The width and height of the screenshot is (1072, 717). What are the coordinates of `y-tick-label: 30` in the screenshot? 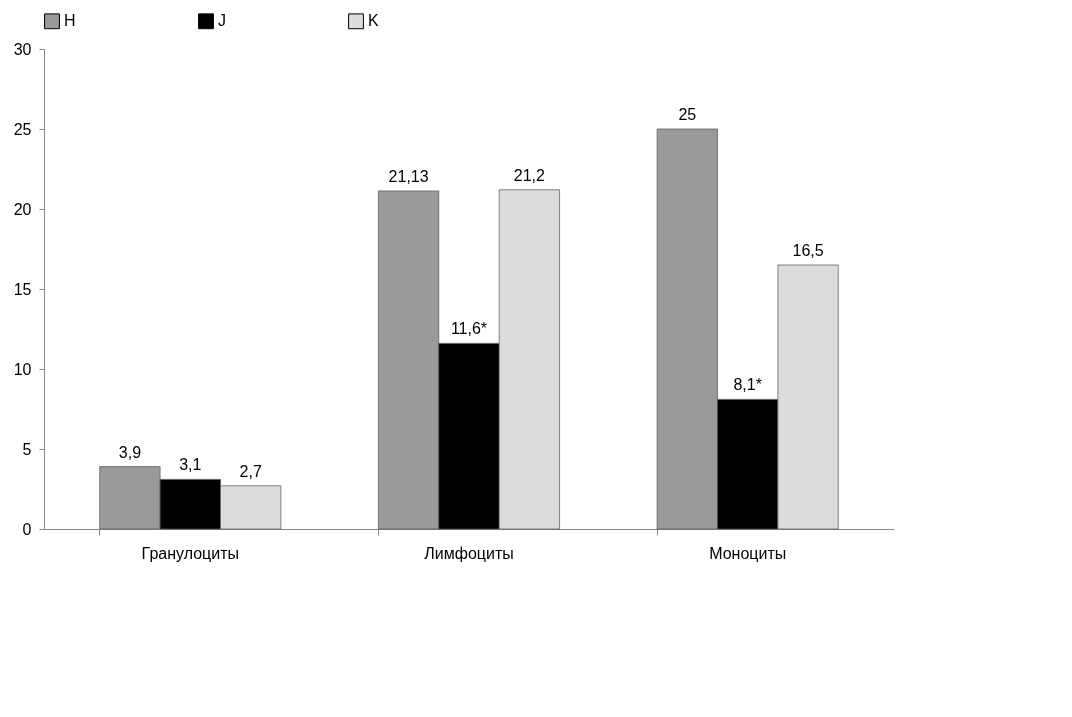 It's located at (22, 49).